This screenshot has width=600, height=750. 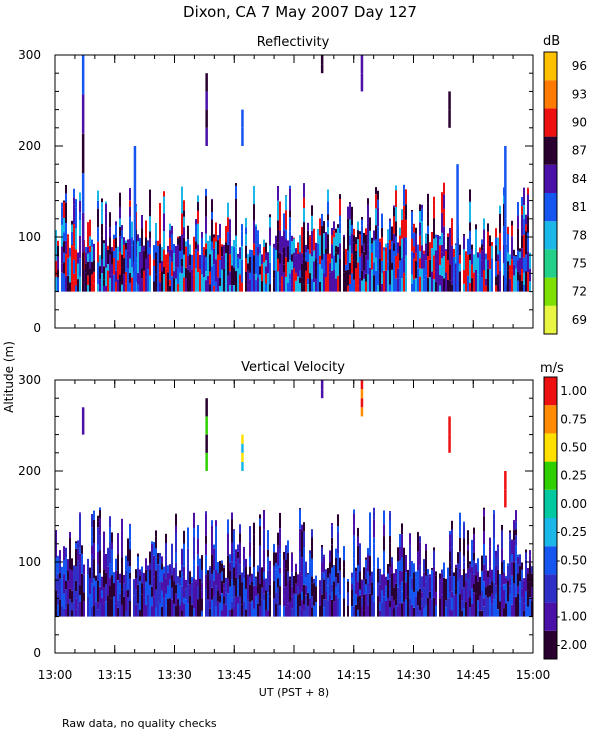 I want to click on tall-echo, so click(x=449, y=425).